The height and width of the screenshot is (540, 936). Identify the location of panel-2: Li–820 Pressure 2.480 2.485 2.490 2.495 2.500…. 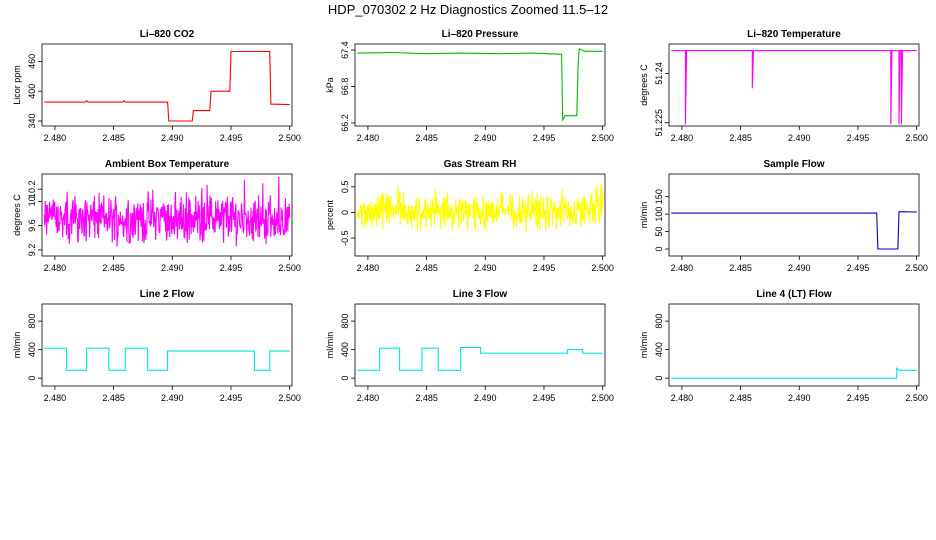
(469, 86).